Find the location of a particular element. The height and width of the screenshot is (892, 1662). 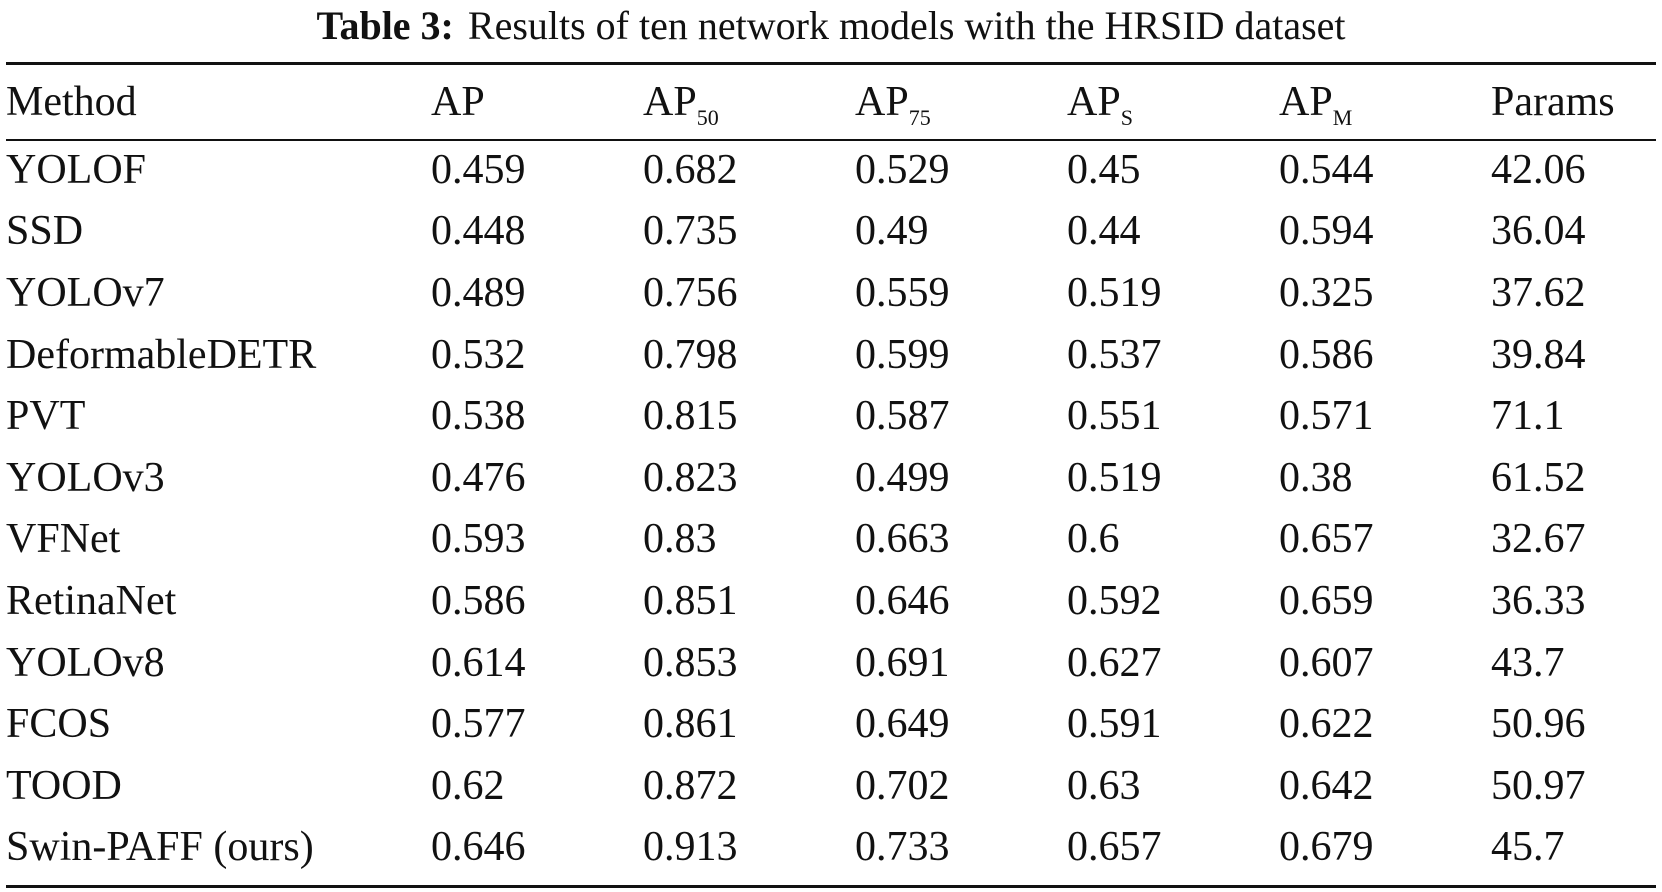

metric-value-cell: 0.489 is located at coordinates (478, 292).